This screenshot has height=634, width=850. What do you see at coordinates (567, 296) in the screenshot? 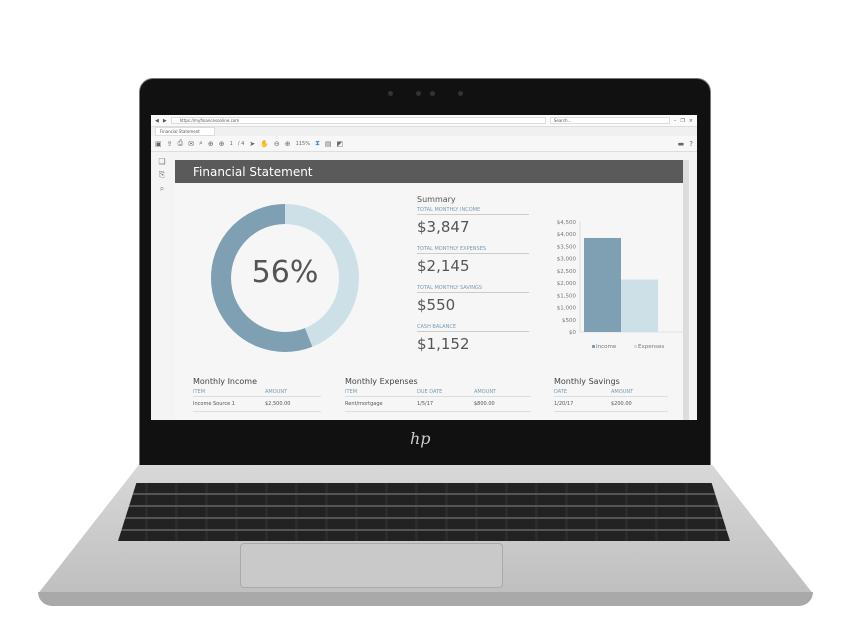
I see `y-tick-label: $1,500` at bounding box center [567, 296].